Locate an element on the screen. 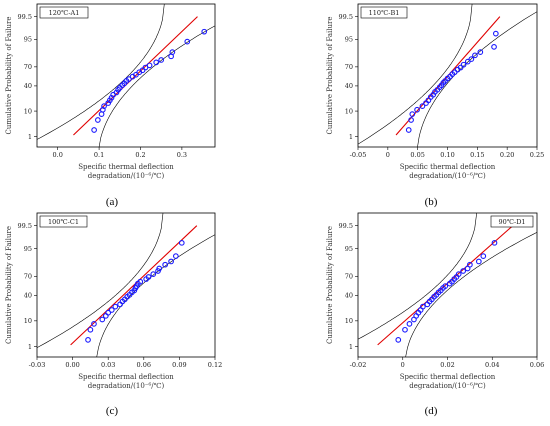 Image resolution: width=550 pixels, height=426 pixels. x-tick-label: 0.15 is located at coordinates (477, 155).